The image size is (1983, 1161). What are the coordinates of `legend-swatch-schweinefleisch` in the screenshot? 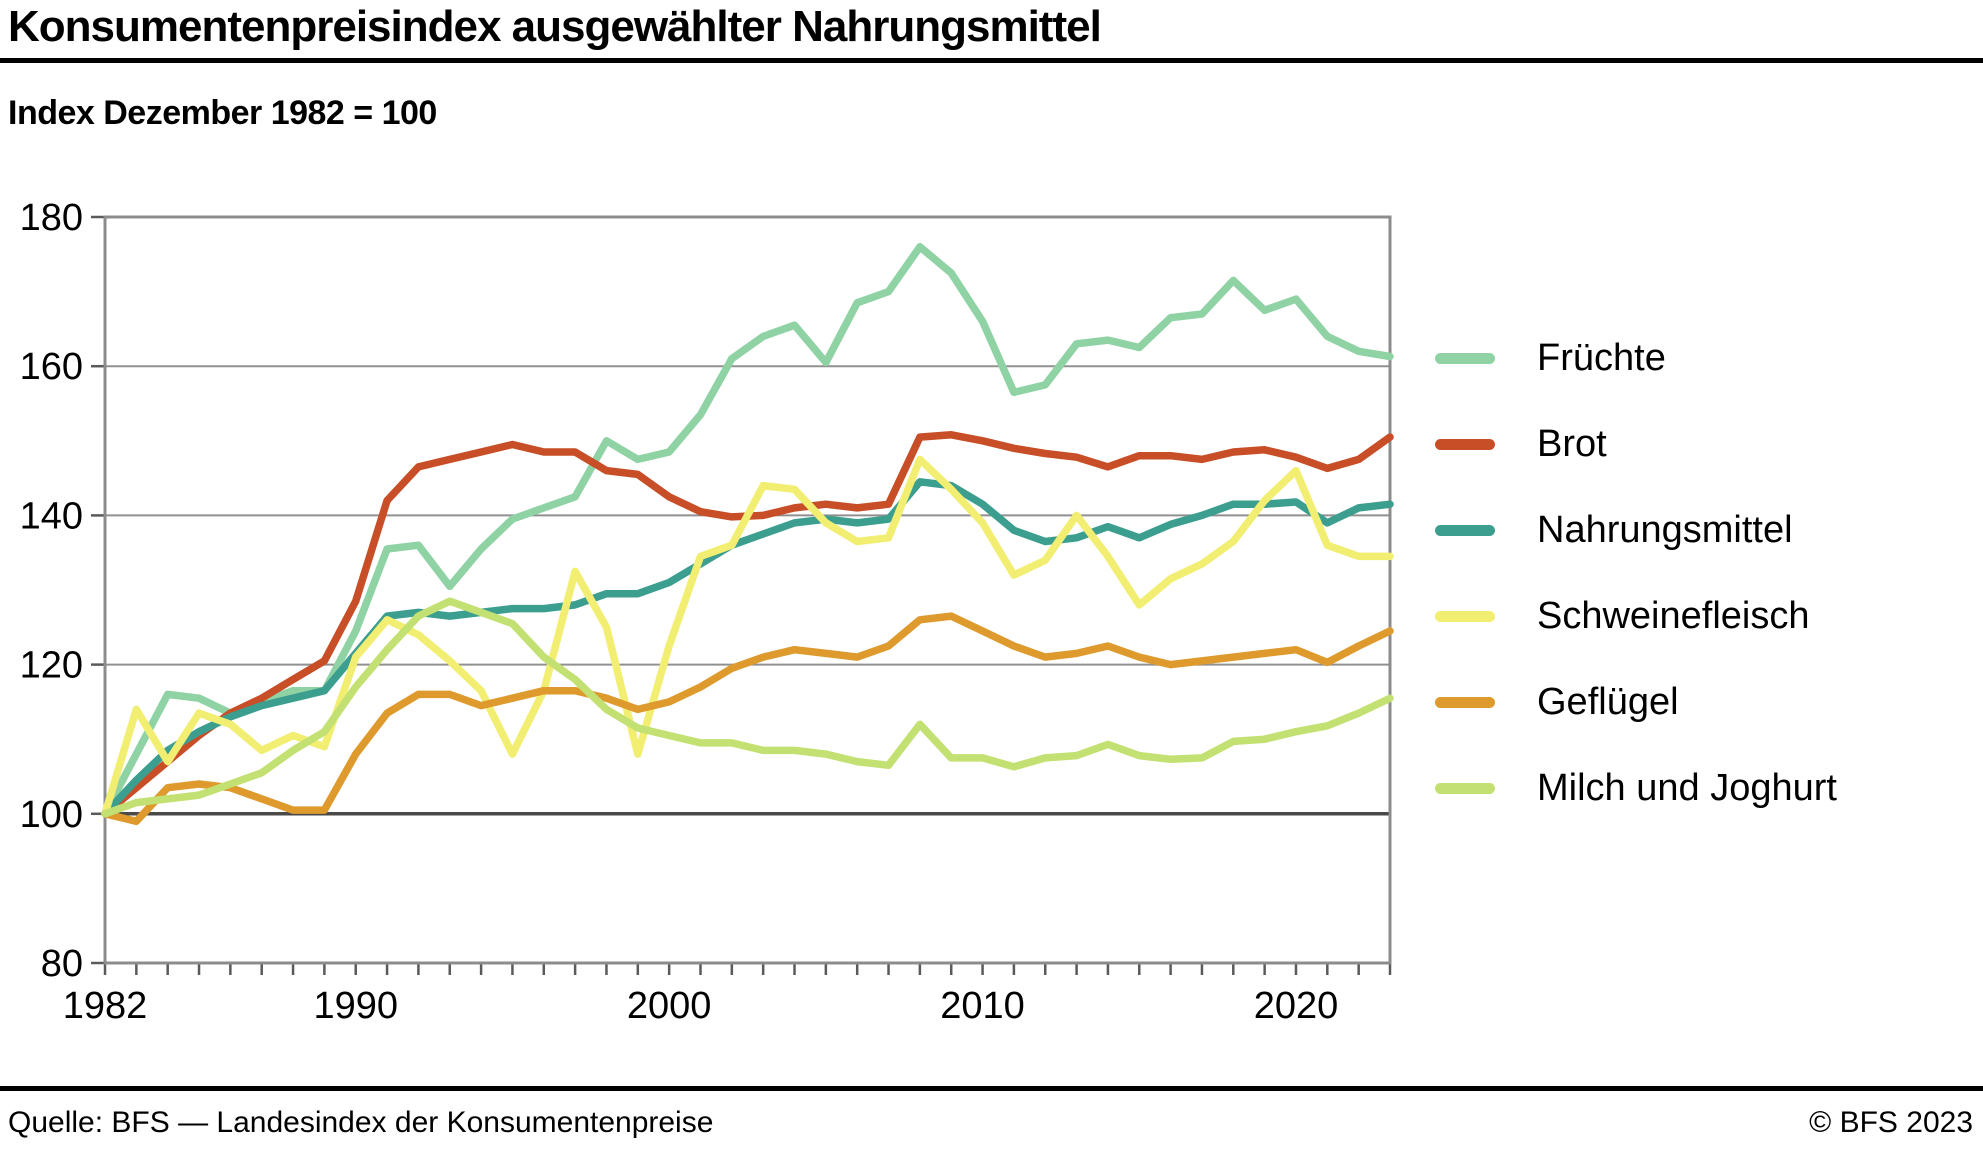 It's located at (1465, 616).